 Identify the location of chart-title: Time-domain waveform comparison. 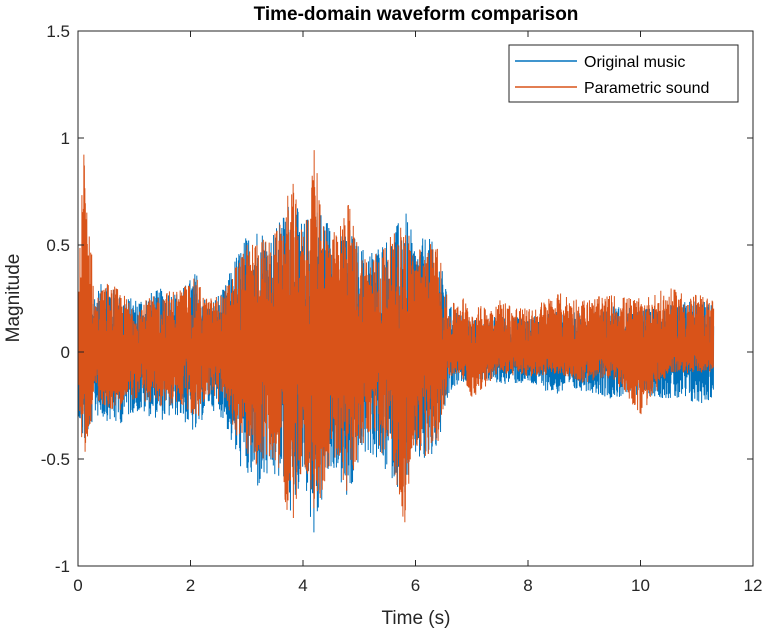
(416, 14).